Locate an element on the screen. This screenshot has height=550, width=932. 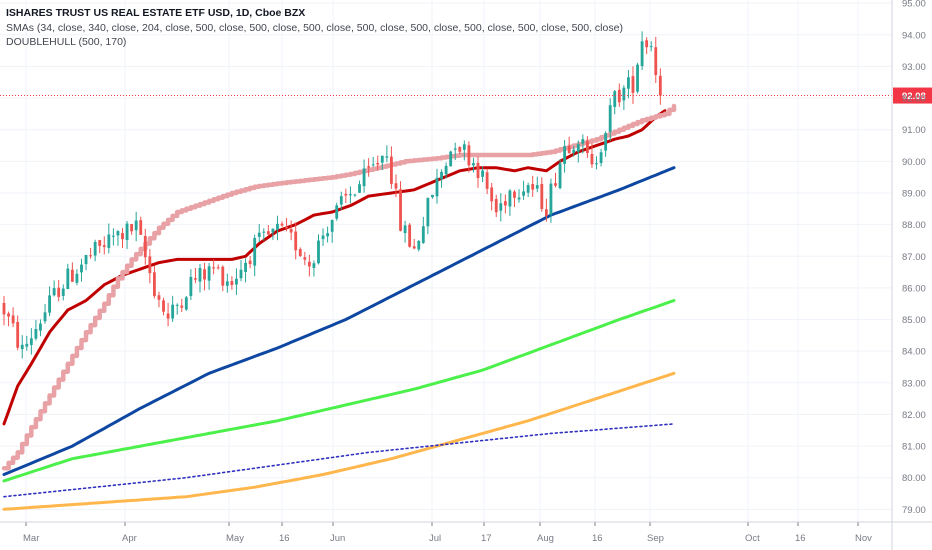
price-tick-label: 81.00 is located at coordinates (914, 447).